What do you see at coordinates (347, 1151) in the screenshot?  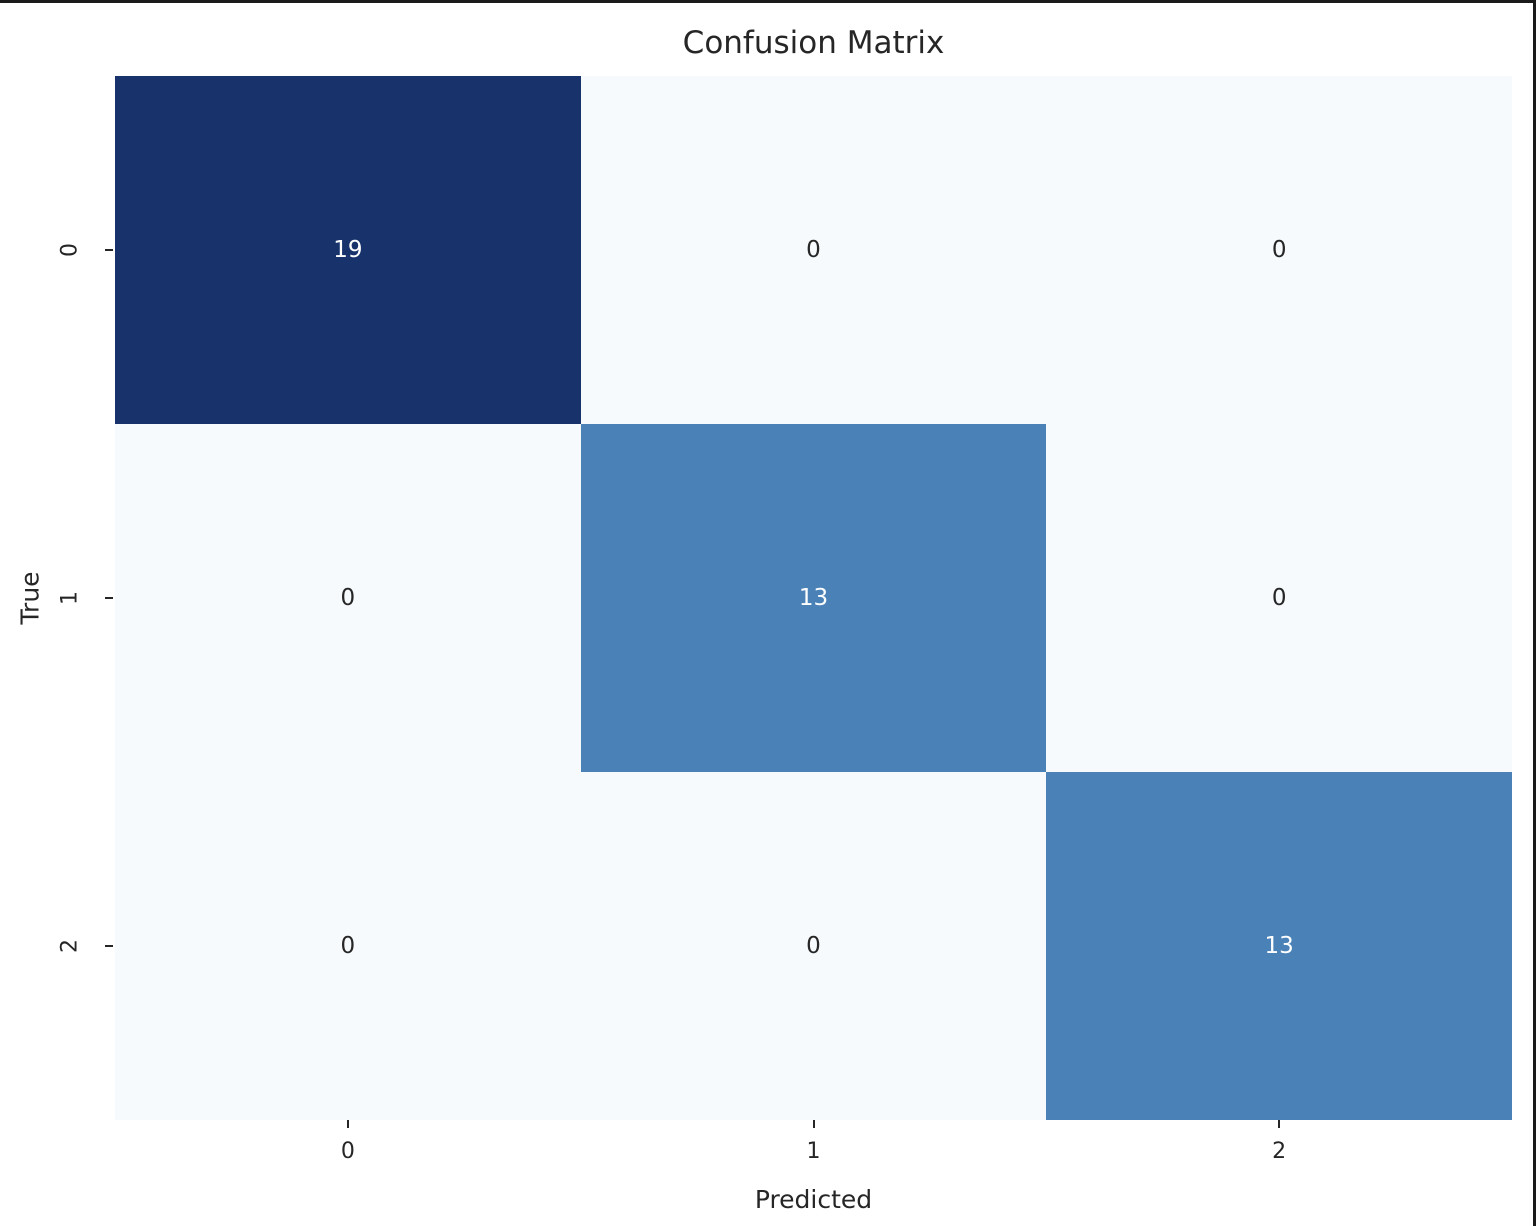 I see `x-tick-label-0: 0` at bounding box center [347, 1151].